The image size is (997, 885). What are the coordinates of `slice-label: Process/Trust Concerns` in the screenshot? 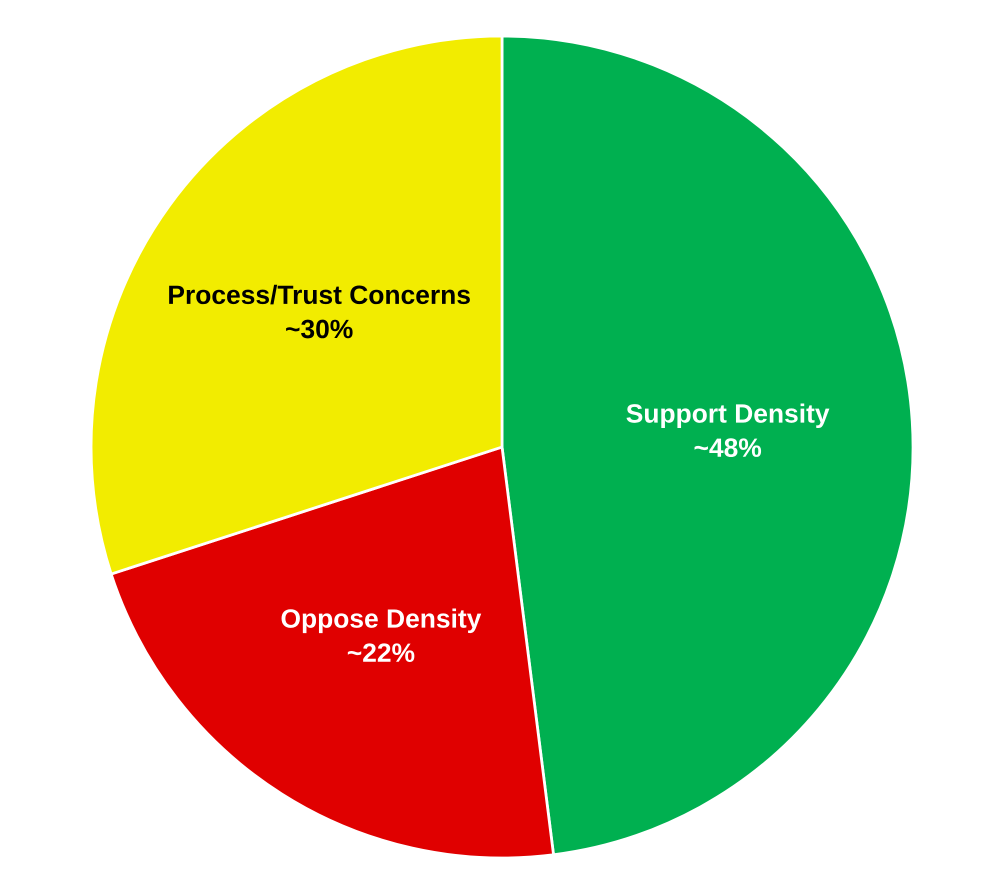 It's located at (319, 294).